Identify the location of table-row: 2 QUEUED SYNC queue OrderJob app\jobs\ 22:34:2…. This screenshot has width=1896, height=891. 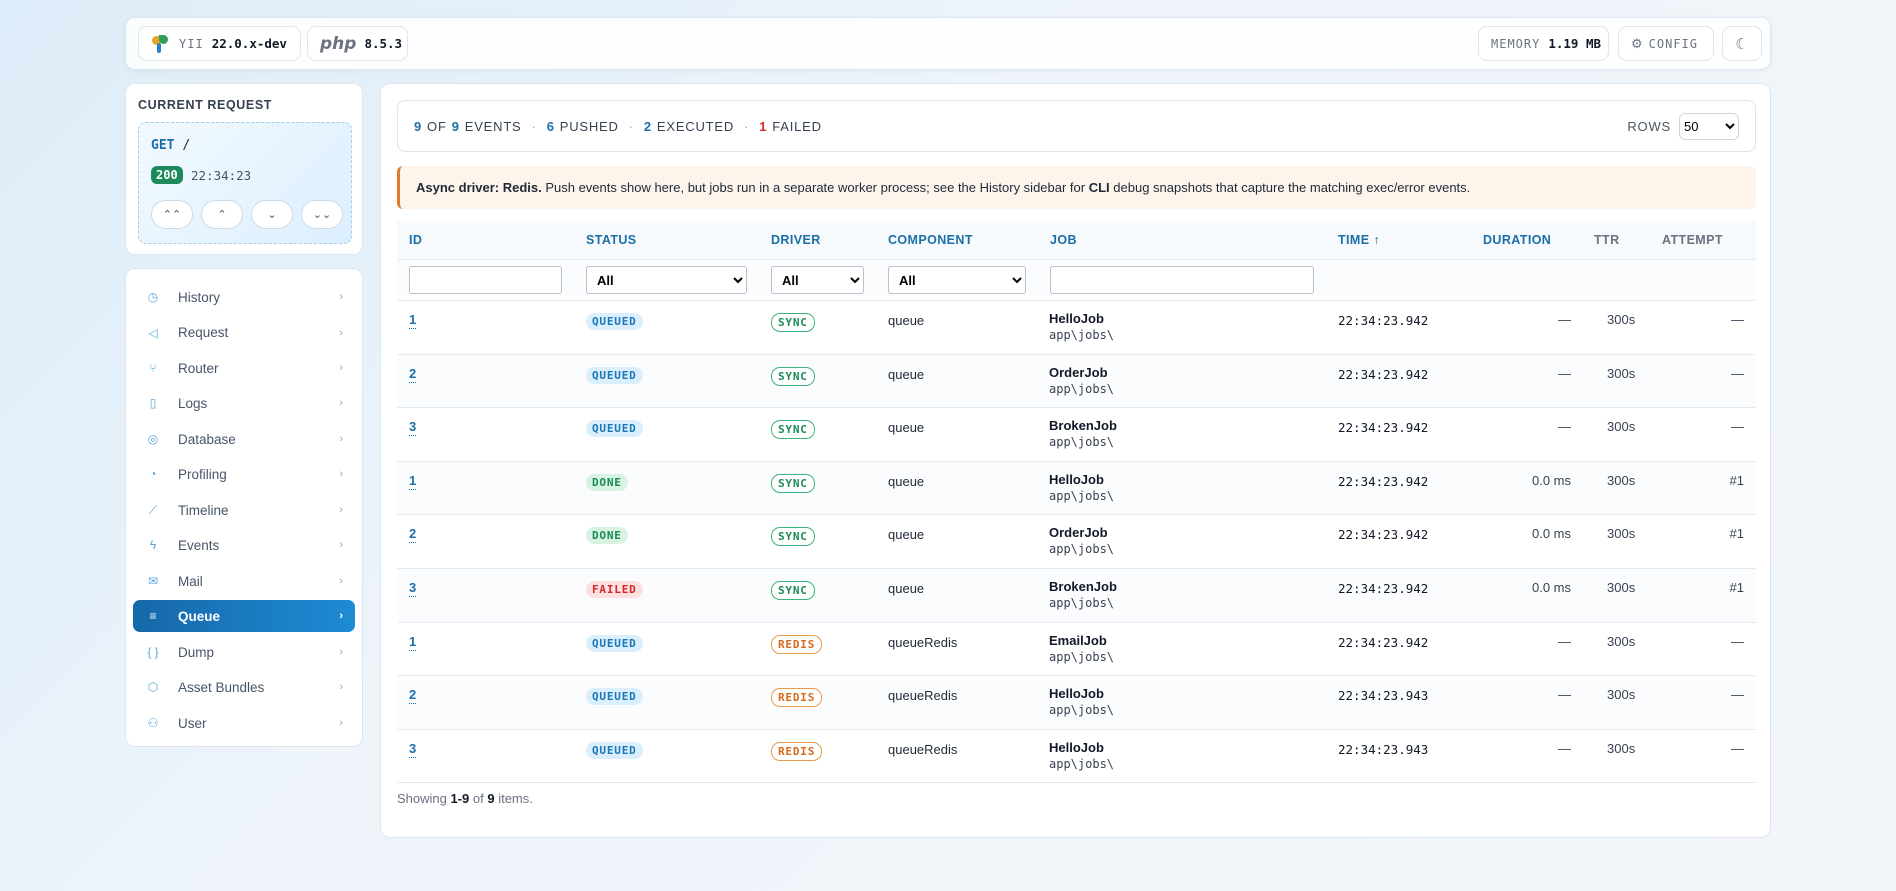
(1076, 381).